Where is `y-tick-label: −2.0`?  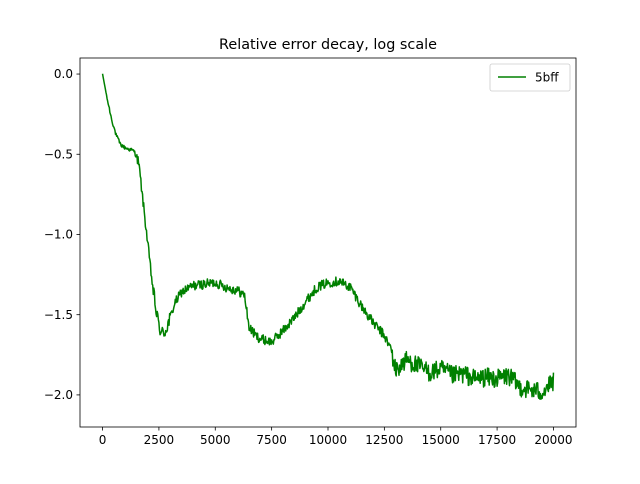
y-tick-label: −2.0 is located at coordinates (58, 395).